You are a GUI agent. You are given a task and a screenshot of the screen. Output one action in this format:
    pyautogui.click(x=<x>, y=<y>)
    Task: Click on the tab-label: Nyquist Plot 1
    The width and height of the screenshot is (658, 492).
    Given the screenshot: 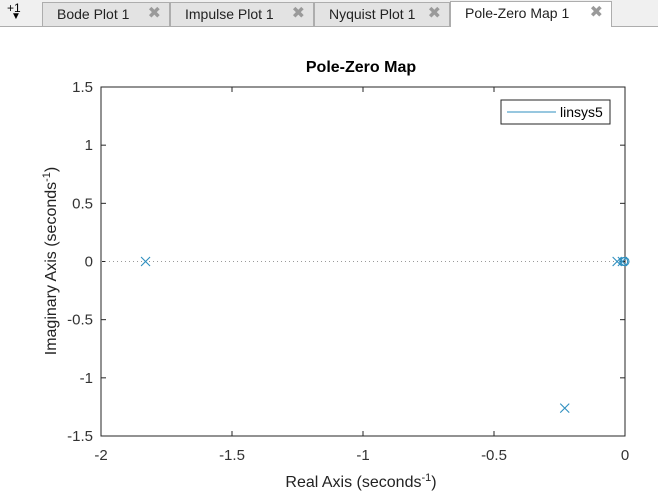 What is the action you would take?
    pyautogui.click(x=372, y=14)
    